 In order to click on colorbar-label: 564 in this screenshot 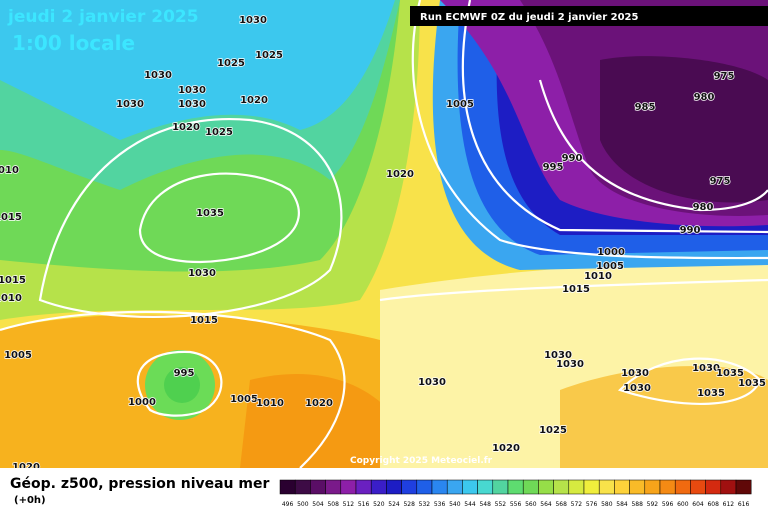, I will do `click(546, 504)`.